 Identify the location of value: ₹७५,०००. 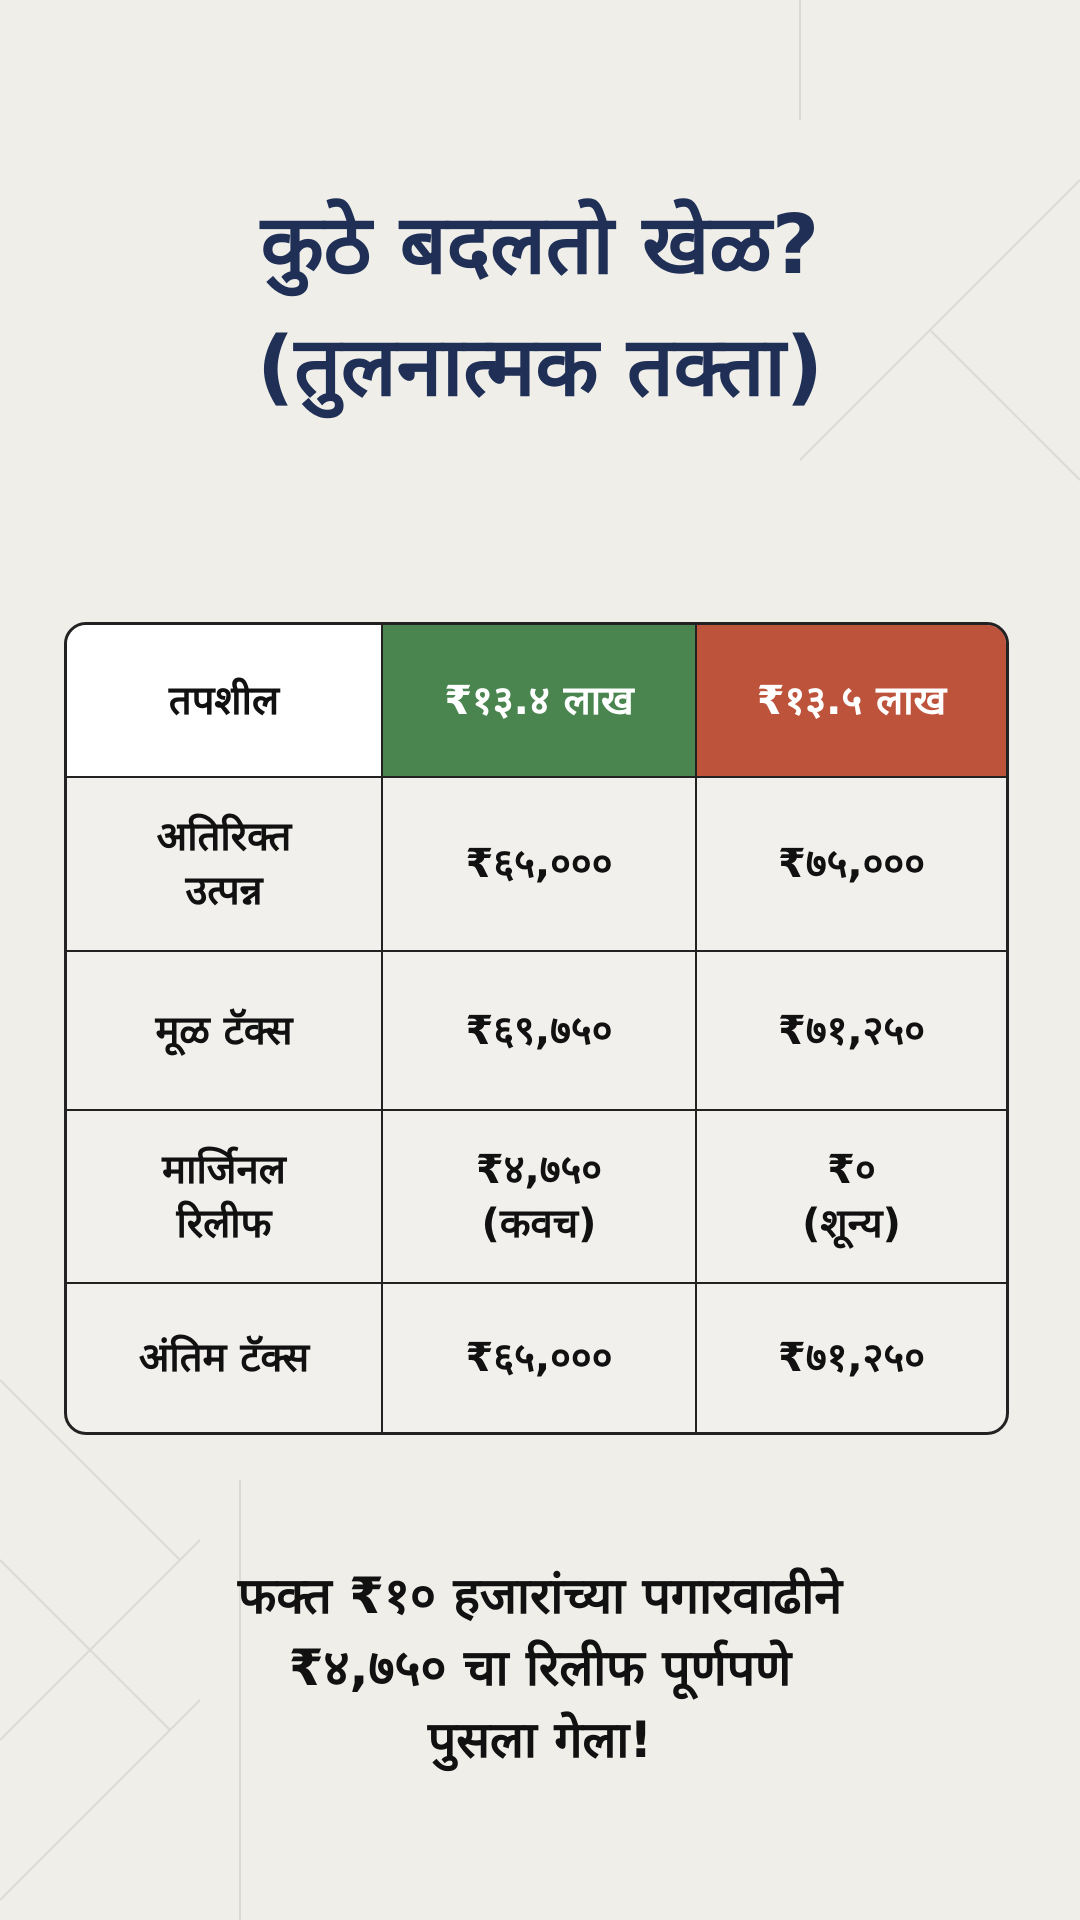
(851, 864).